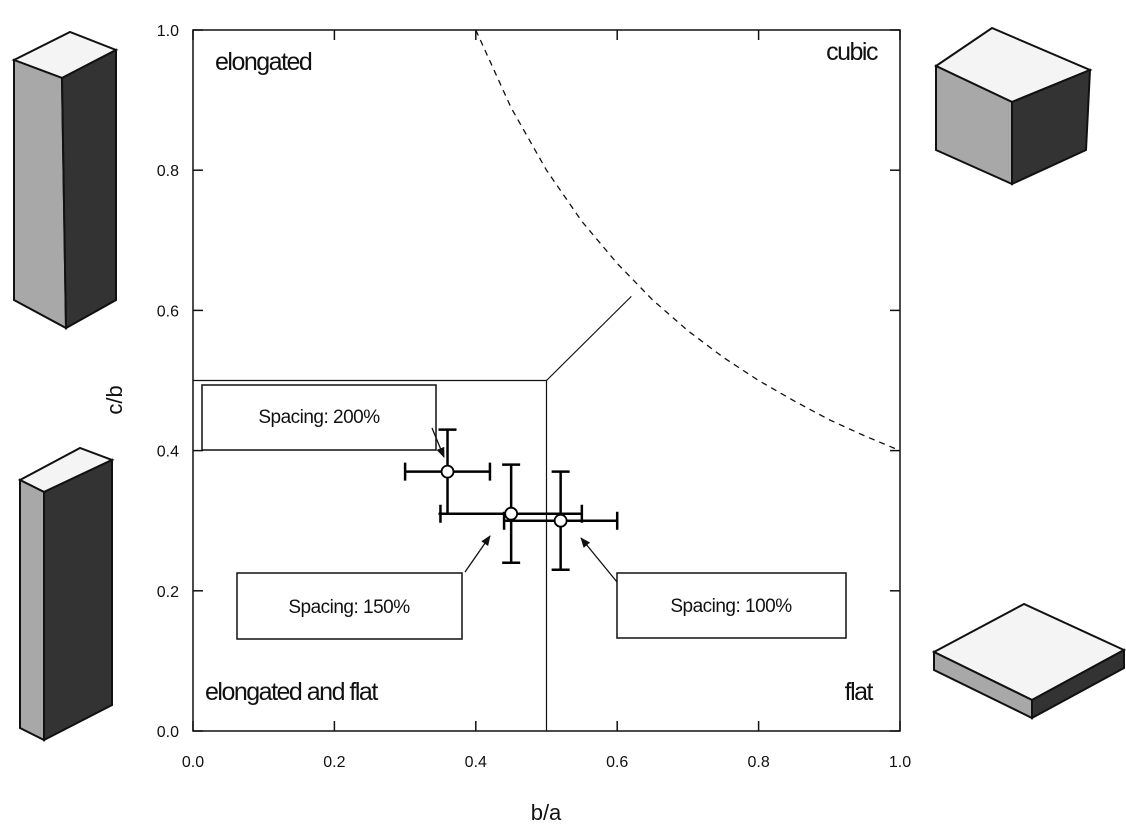 Image resolution: width=1126 pixels, height=837 pixels. Describe the element at coordinates (193, 762) in the screenshot. I see `x-tick-label: 0.0` at that location.